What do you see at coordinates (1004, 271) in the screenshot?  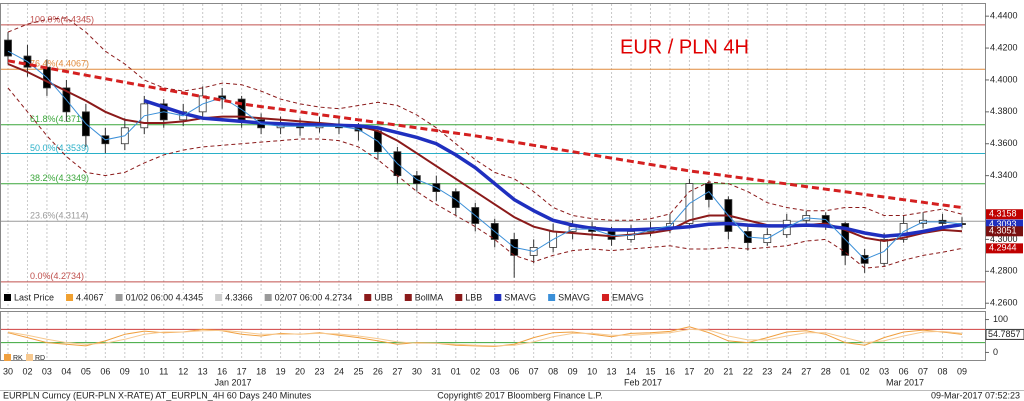 I see `y-tick-label: 4.2800` at bounding box center [1004, 271].